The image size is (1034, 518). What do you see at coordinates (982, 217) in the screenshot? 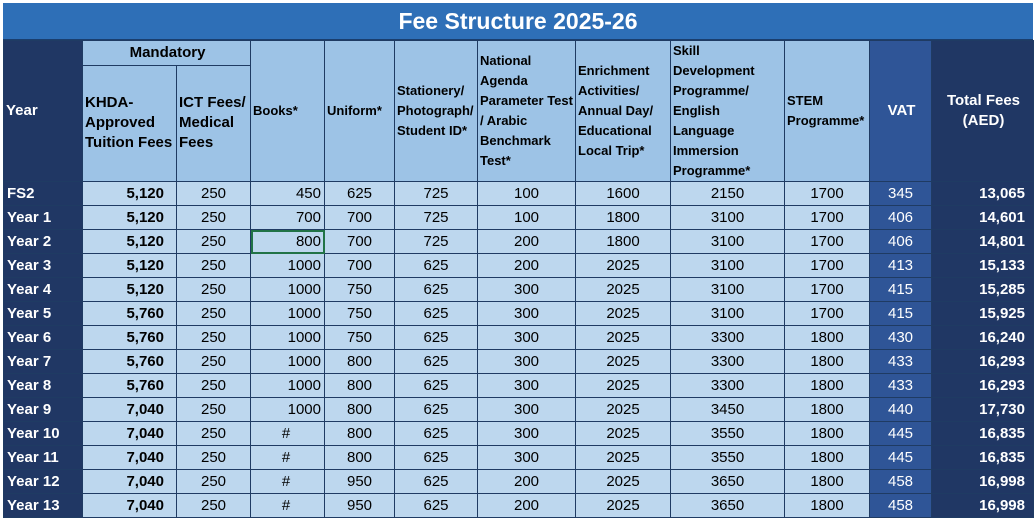
I see `cell-total: 14,601` at bounding box center [982, 217].